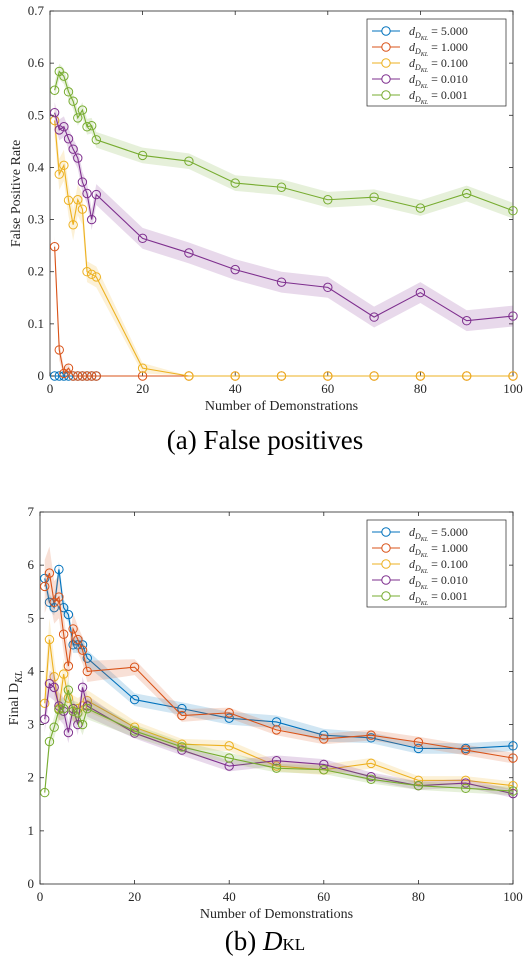 This screenshot has height=970, width=530. Describe the element at coordinates (36, 219) in the screenshot. I see `y-tick-label: 0.3` at that location.